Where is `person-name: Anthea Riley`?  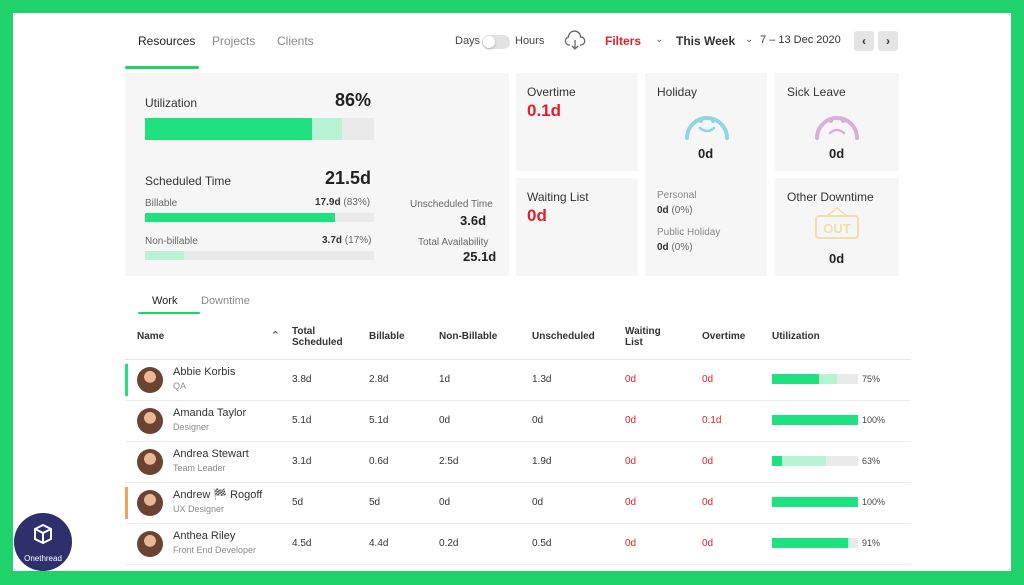
person-name: Anthea Riley is located at coordinates (204, 536).